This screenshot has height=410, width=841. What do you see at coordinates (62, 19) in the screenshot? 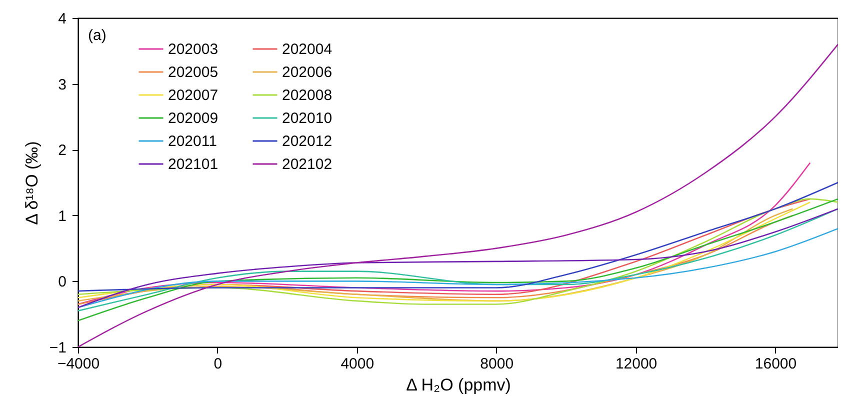
I see `y-tick-label: 4` at bounding box center [62, 19].